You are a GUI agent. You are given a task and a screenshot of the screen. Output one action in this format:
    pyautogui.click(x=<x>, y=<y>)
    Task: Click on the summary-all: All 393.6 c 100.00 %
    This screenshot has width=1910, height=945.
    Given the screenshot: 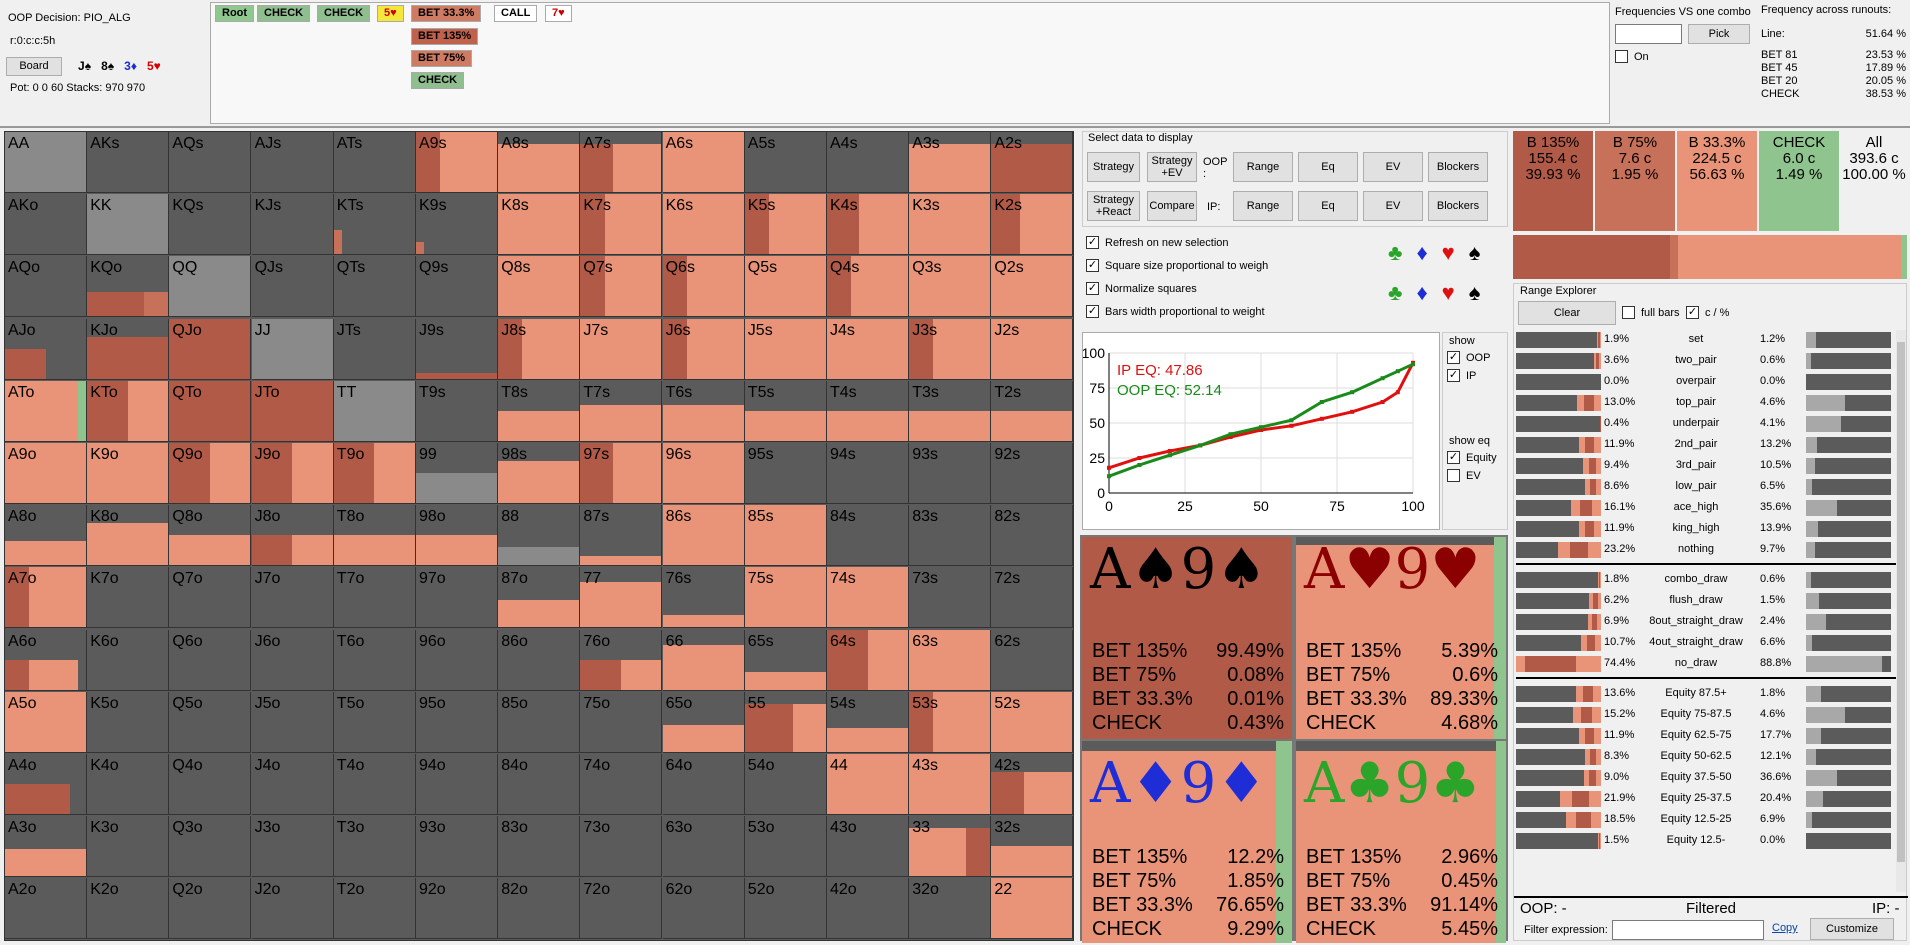 What is the action you would take?
    pyautogui.click(x=1874, y=181)
    